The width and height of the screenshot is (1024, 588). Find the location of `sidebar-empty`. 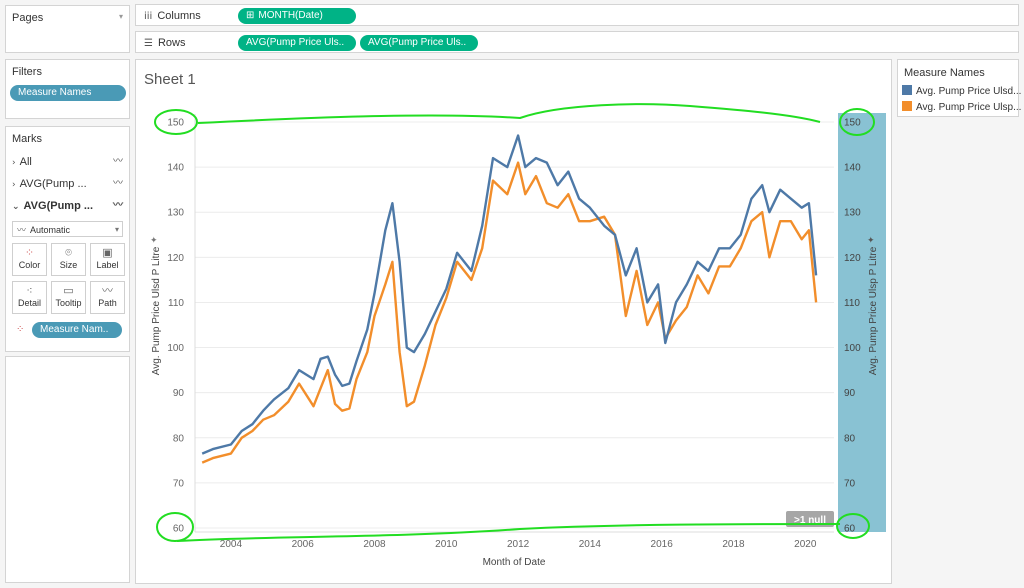

sidebar-empty is located at coordinates (67, 469).